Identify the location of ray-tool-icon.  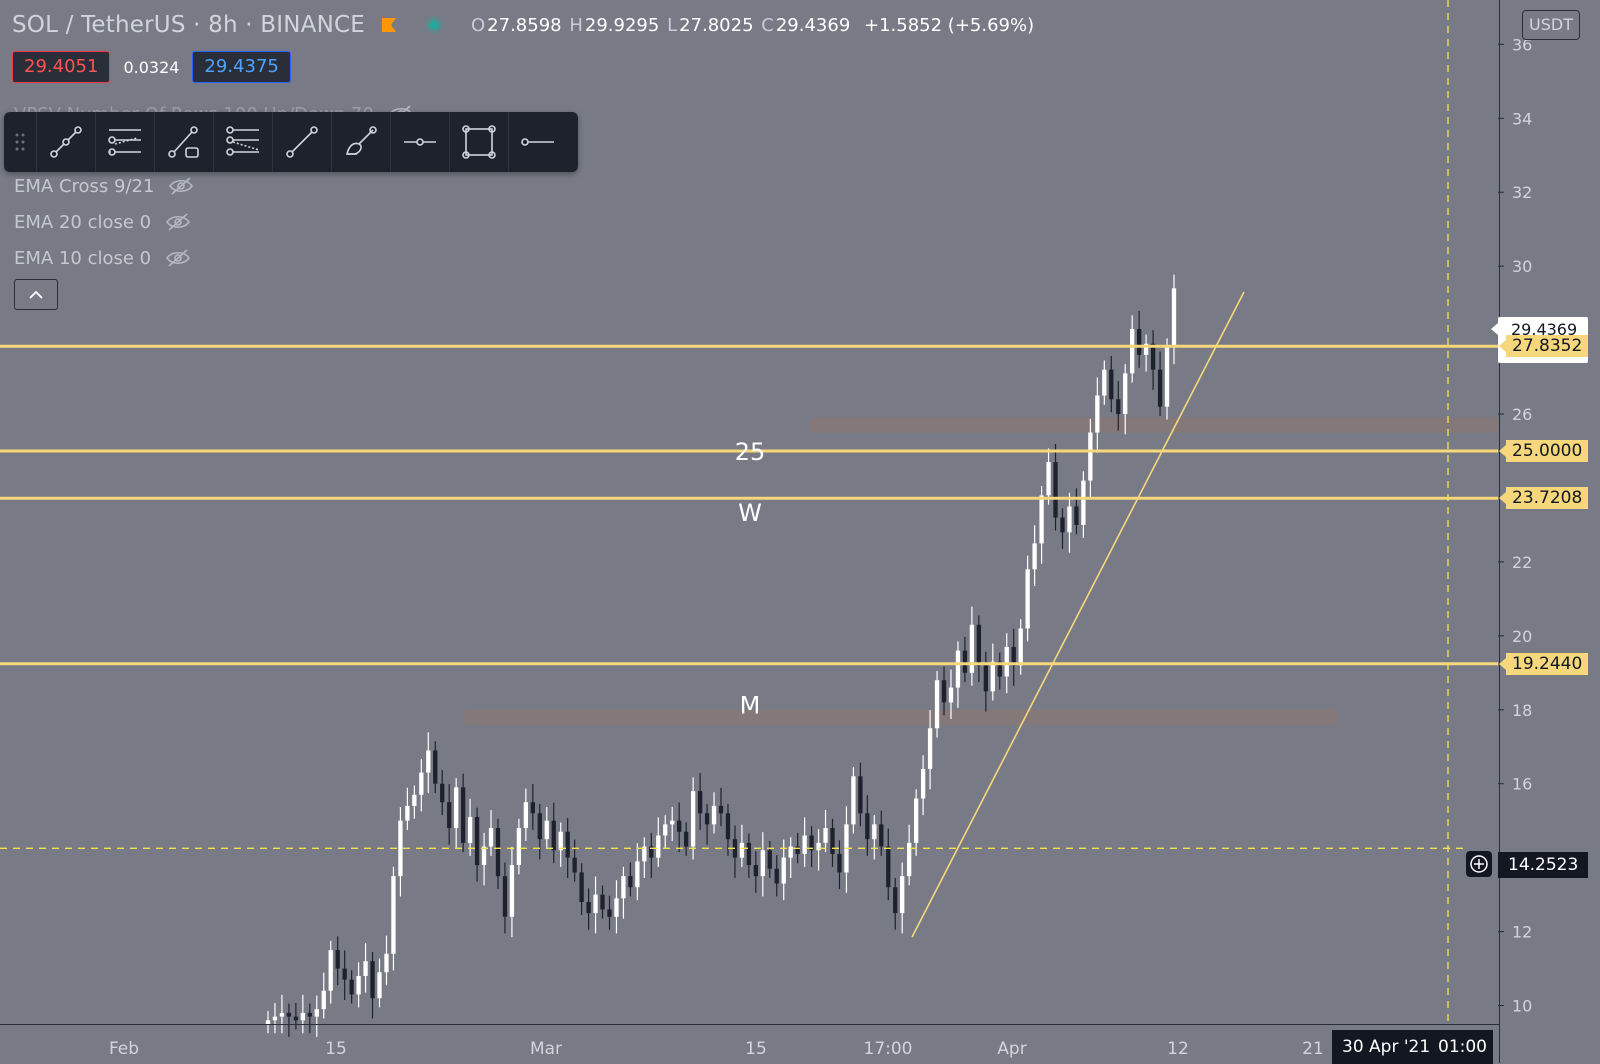
(301, 142).